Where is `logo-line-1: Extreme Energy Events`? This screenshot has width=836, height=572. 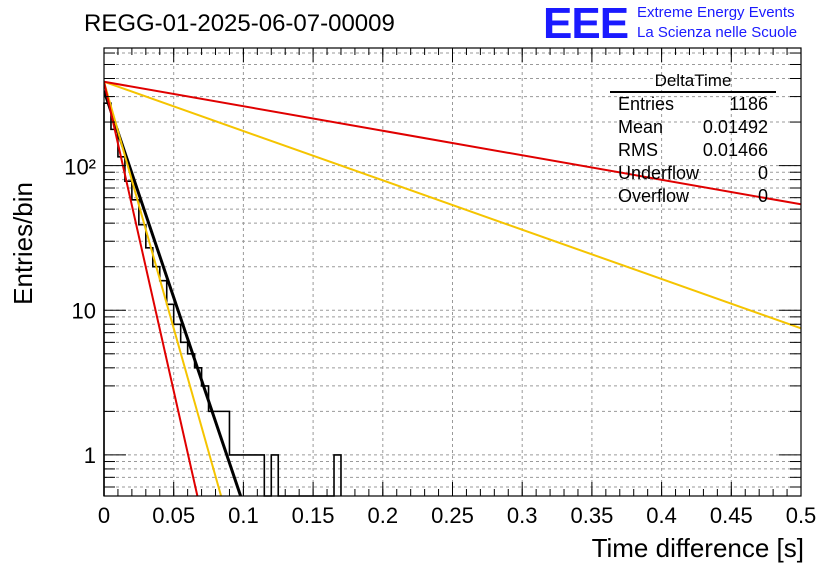
logo-line-1: Extreme Energy Events is located at coordinates (716, 12).